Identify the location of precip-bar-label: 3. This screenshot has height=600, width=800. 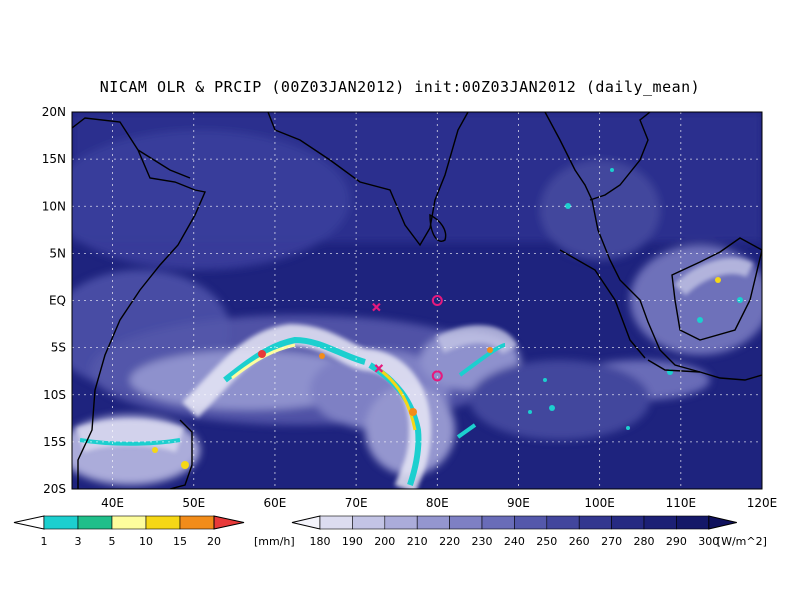
(78, 541).